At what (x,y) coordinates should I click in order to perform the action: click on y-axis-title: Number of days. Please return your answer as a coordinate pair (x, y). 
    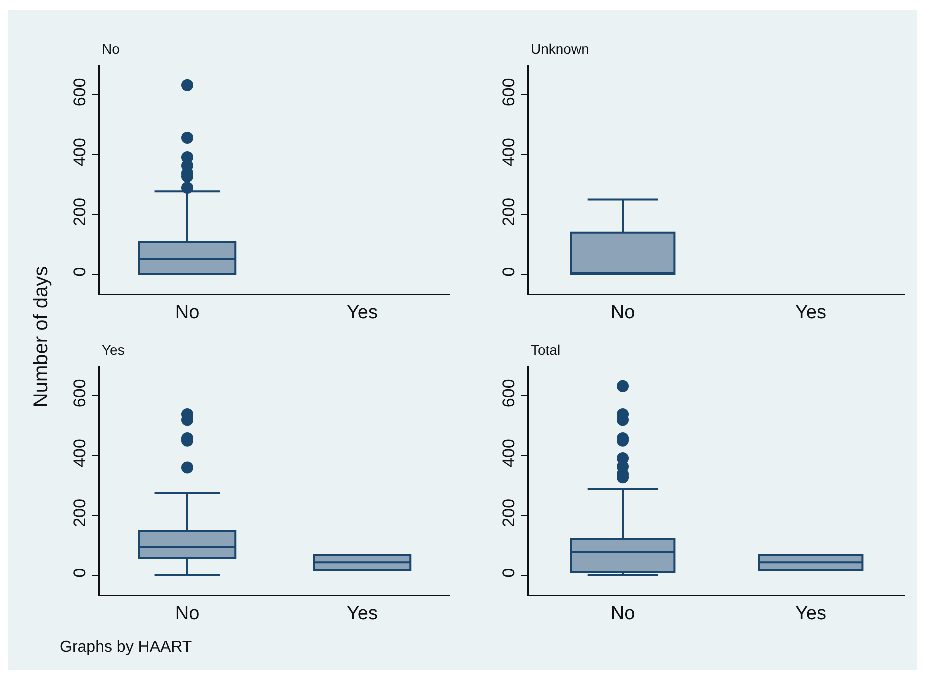
    Looking at the image, I should click on (42, 337).